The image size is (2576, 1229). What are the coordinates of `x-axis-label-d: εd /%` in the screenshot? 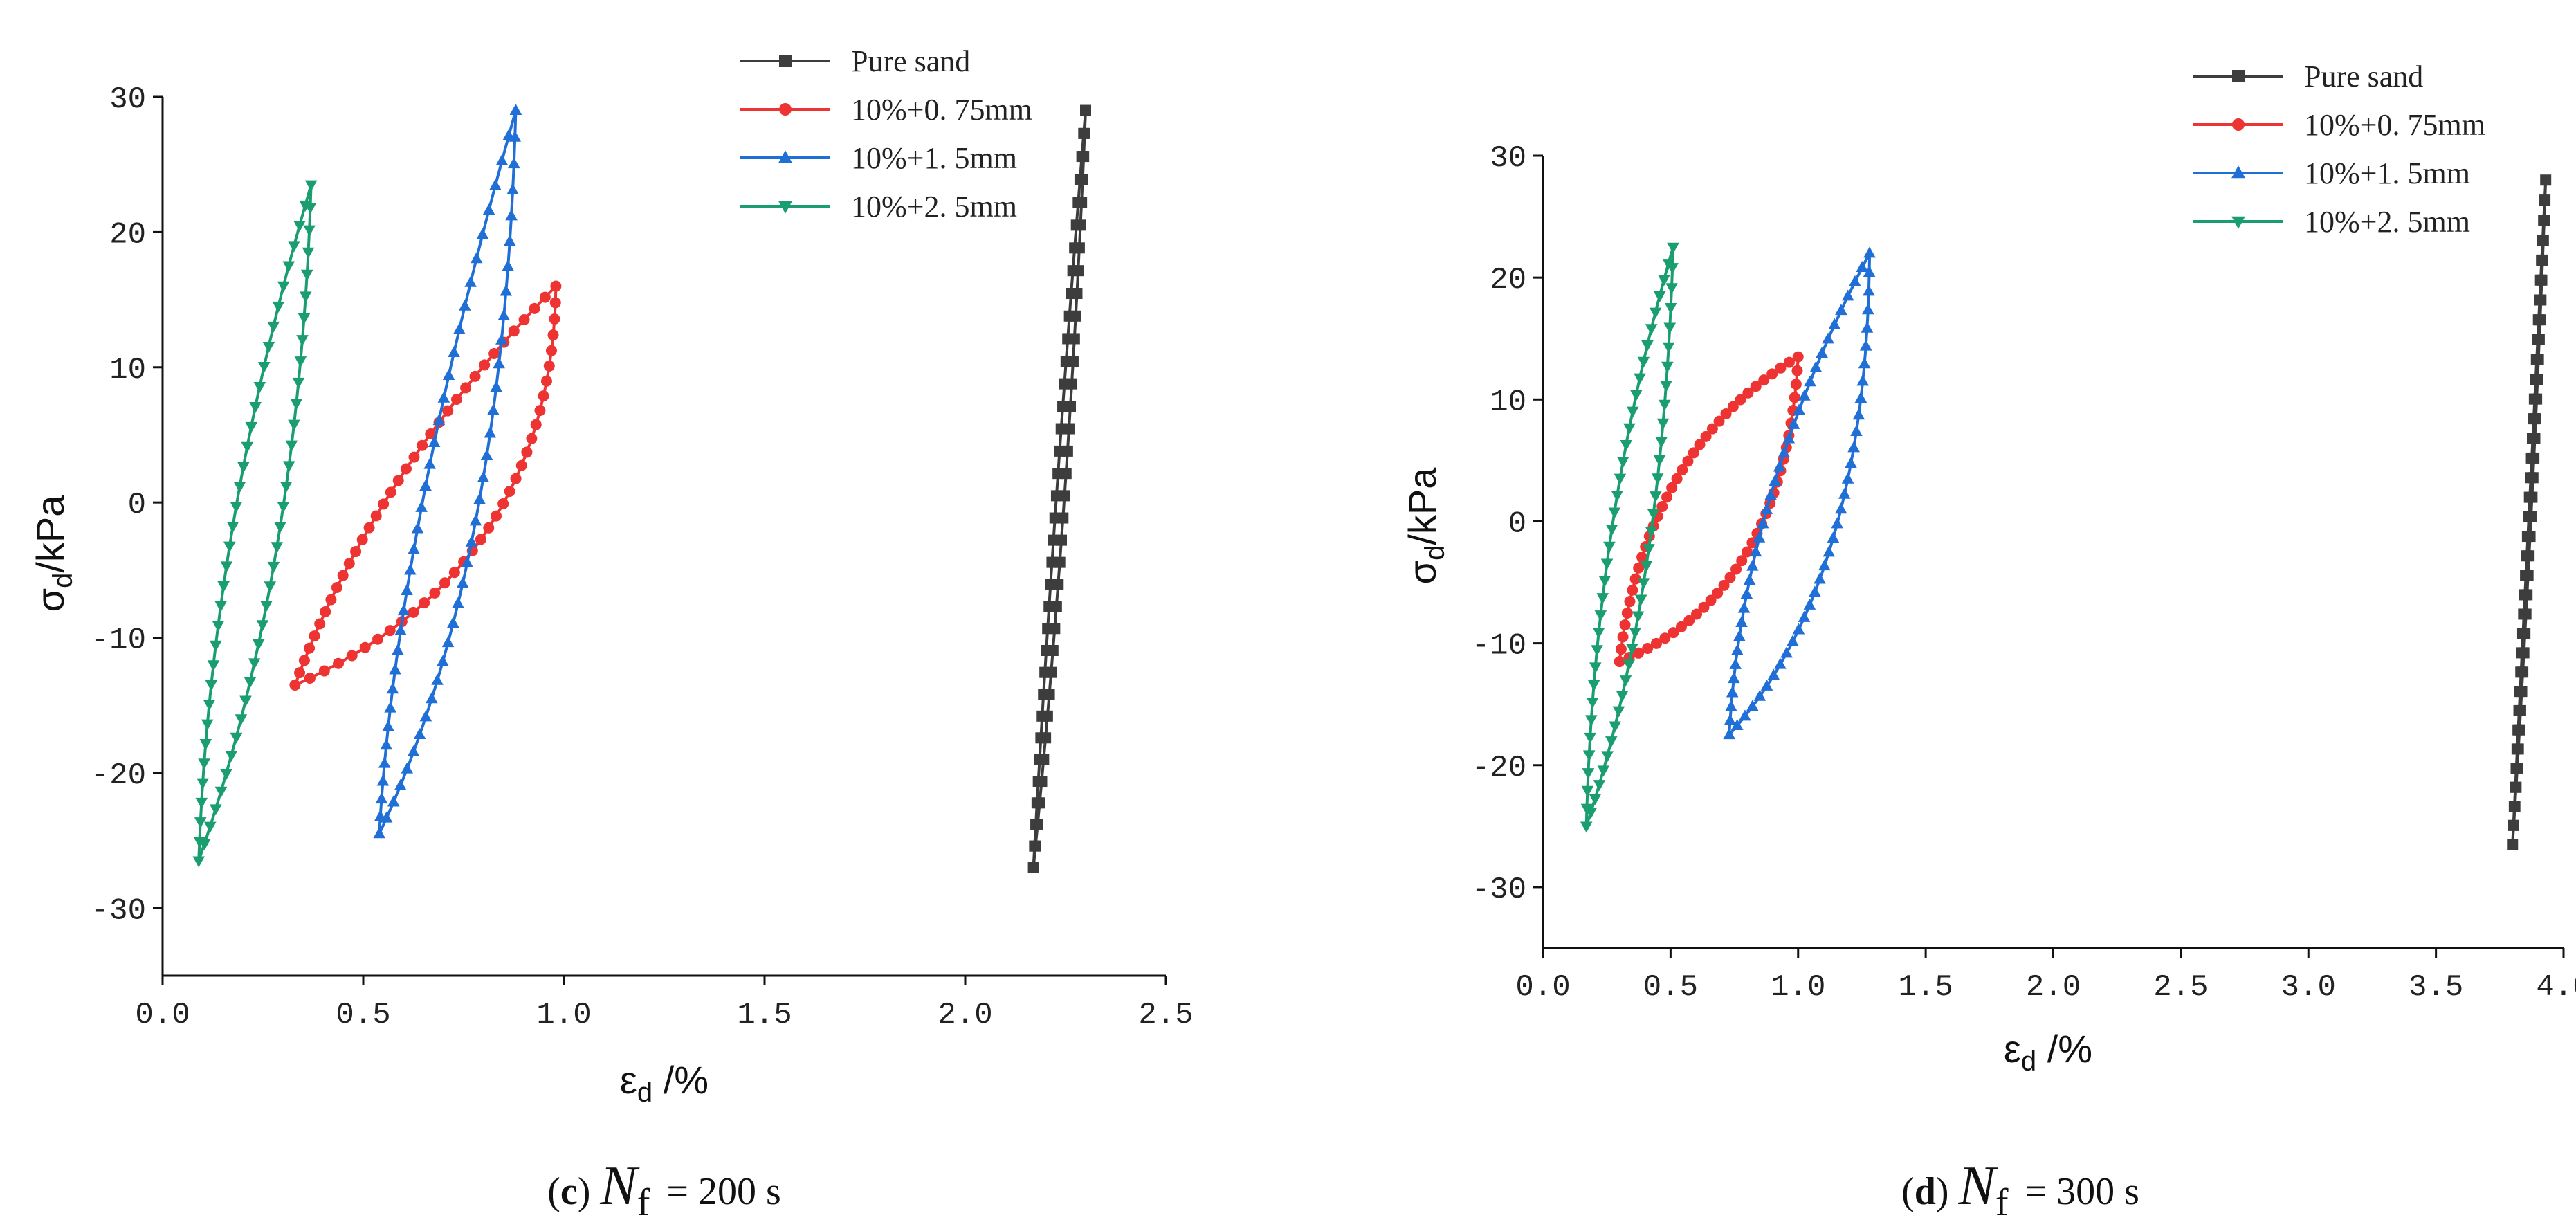 It's located at (2048, 1052).